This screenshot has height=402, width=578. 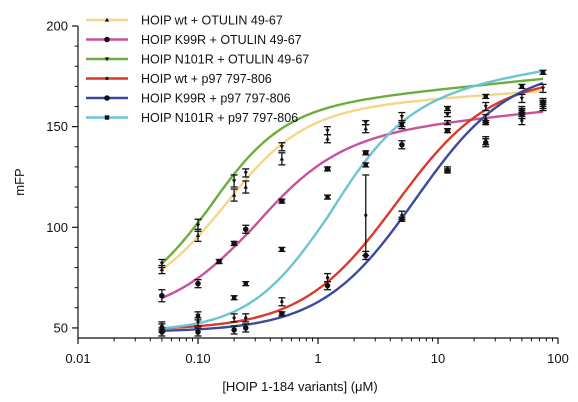 What do you see at coordinates (206, 79) in the screenshot?
I see `legend-label: HOIP wt + p97 797-806` at bounding box center [206, 79].